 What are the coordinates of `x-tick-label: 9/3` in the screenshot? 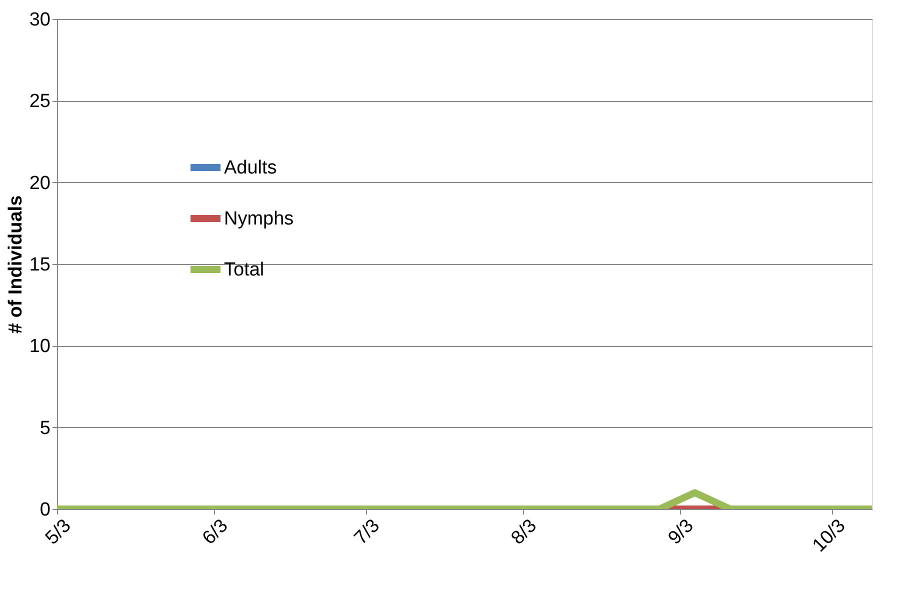 It's located at (681, 532).